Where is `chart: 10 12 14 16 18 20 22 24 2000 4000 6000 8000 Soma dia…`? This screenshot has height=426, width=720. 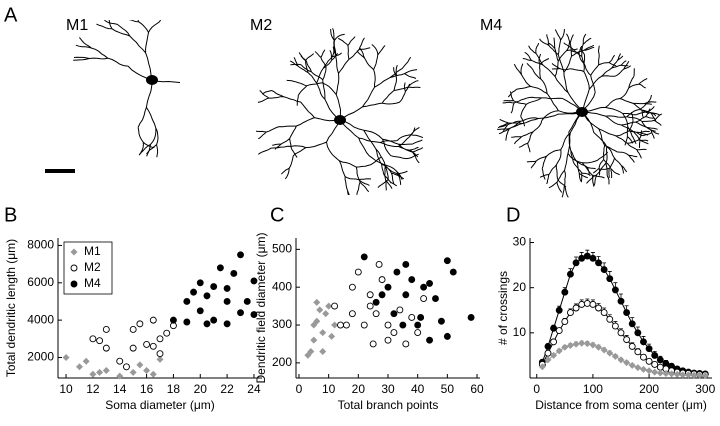
chart: 10 12 14 16 18 20 22 24 2000 4000 6000 8000 Soma dia… is located at coordinates (133, 325).